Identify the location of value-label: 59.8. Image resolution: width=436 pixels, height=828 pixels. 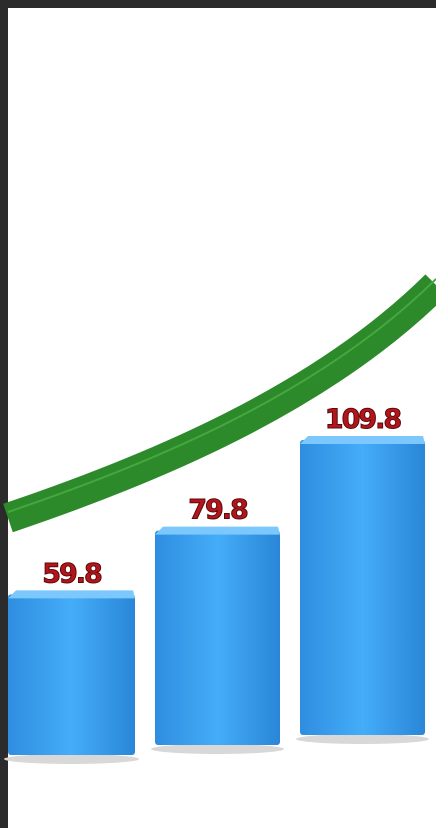
(72, 573).